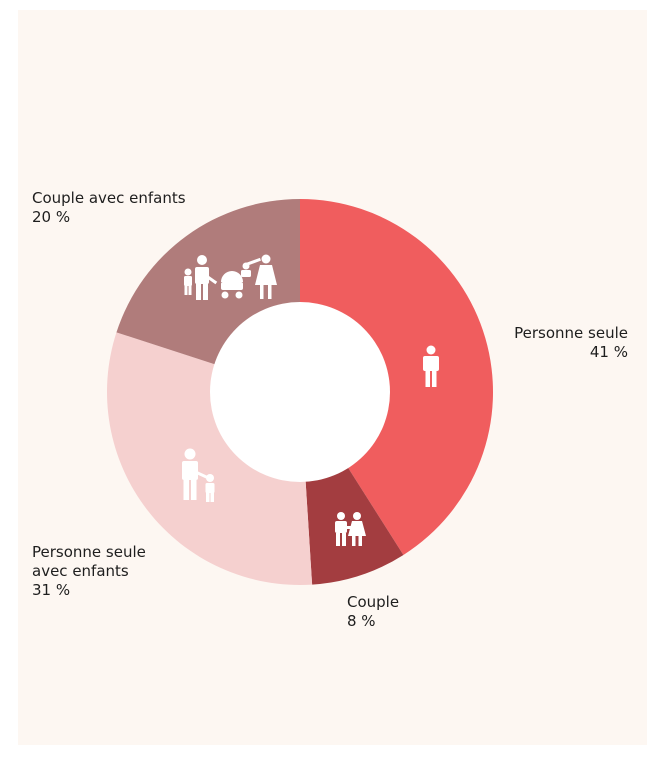 The width and height of the screenshot is (665, 769). What do you see at coordinates (80, 571) in the screenshot?
I see `slice-label-text: avec enfants` at bounding box center [80, 571].